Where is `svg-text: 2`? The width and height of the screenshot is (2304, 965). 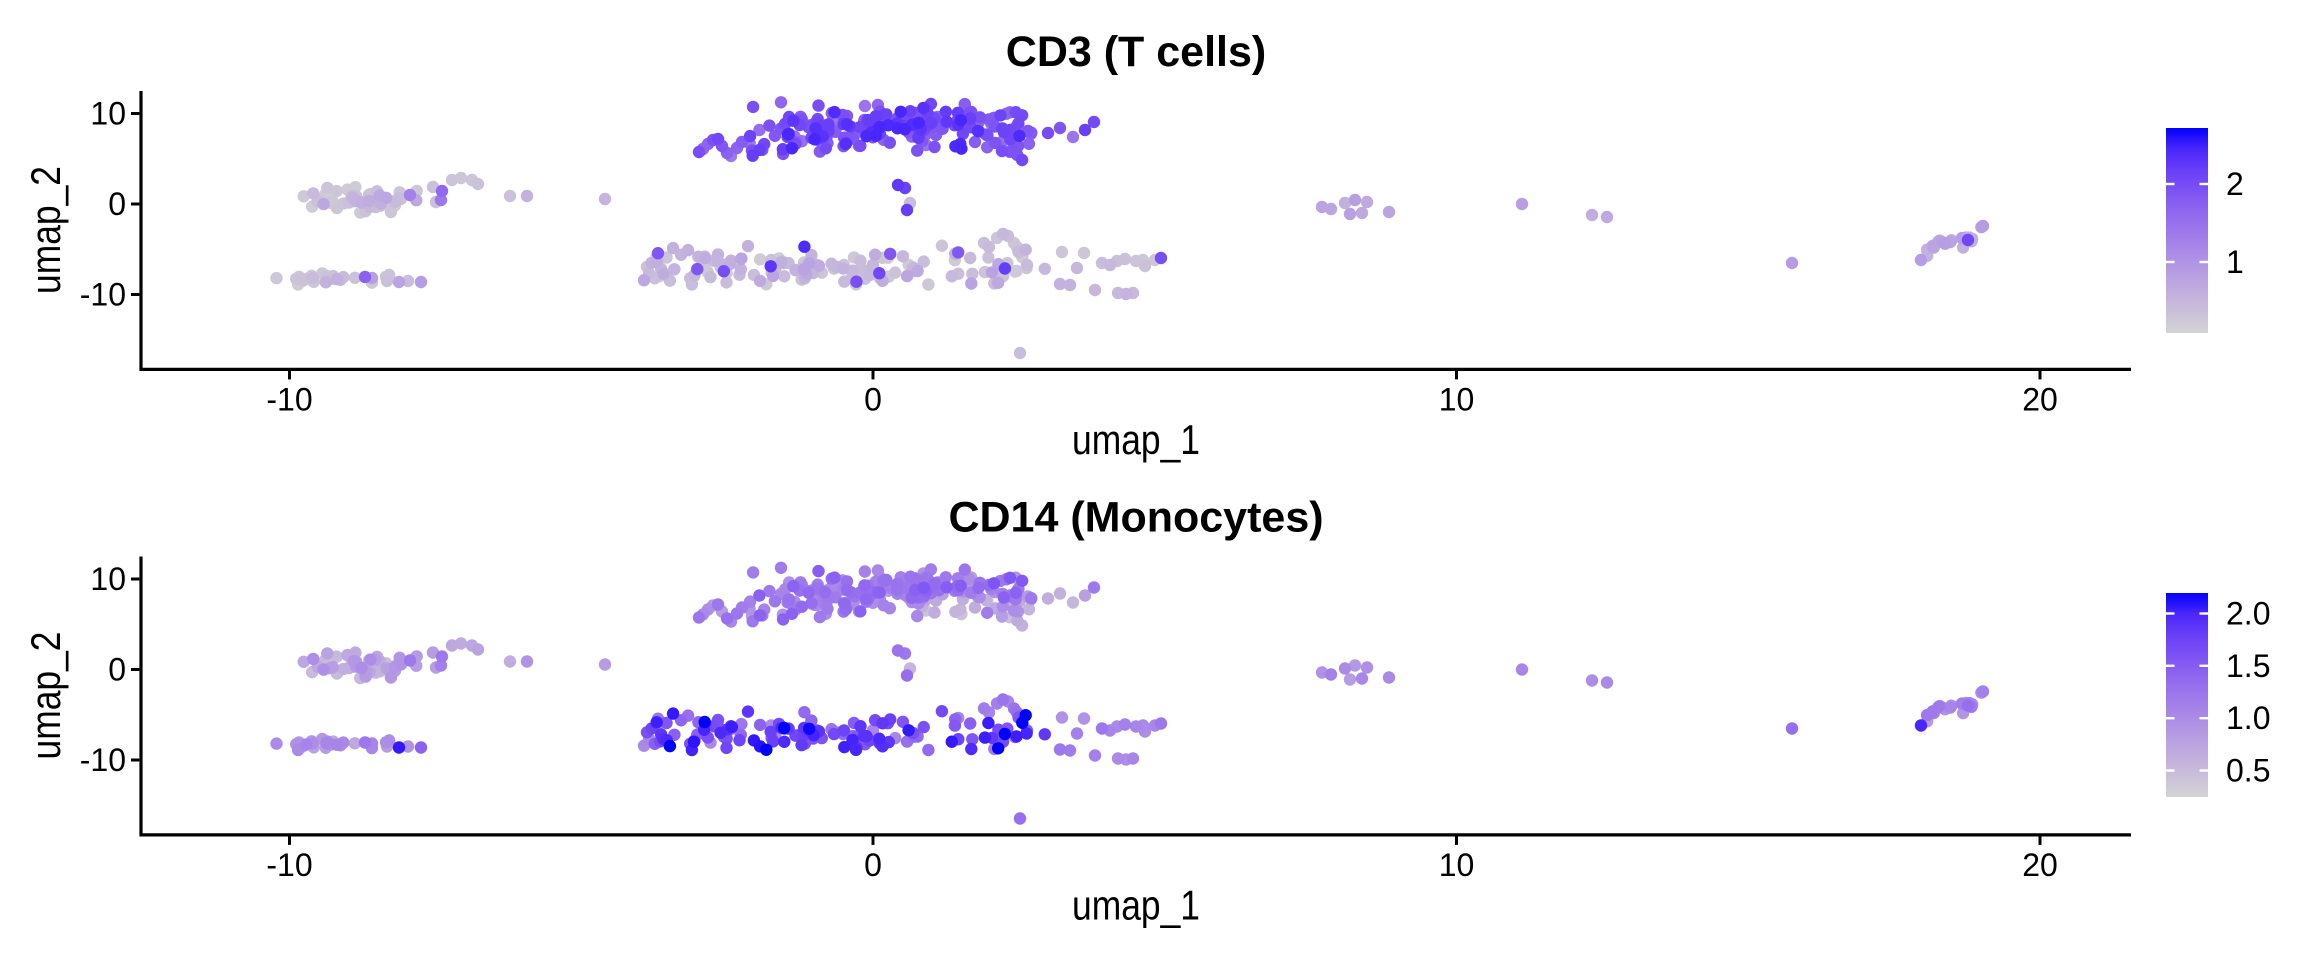 svg-text: 2 is located at coordinates (2235, 184).